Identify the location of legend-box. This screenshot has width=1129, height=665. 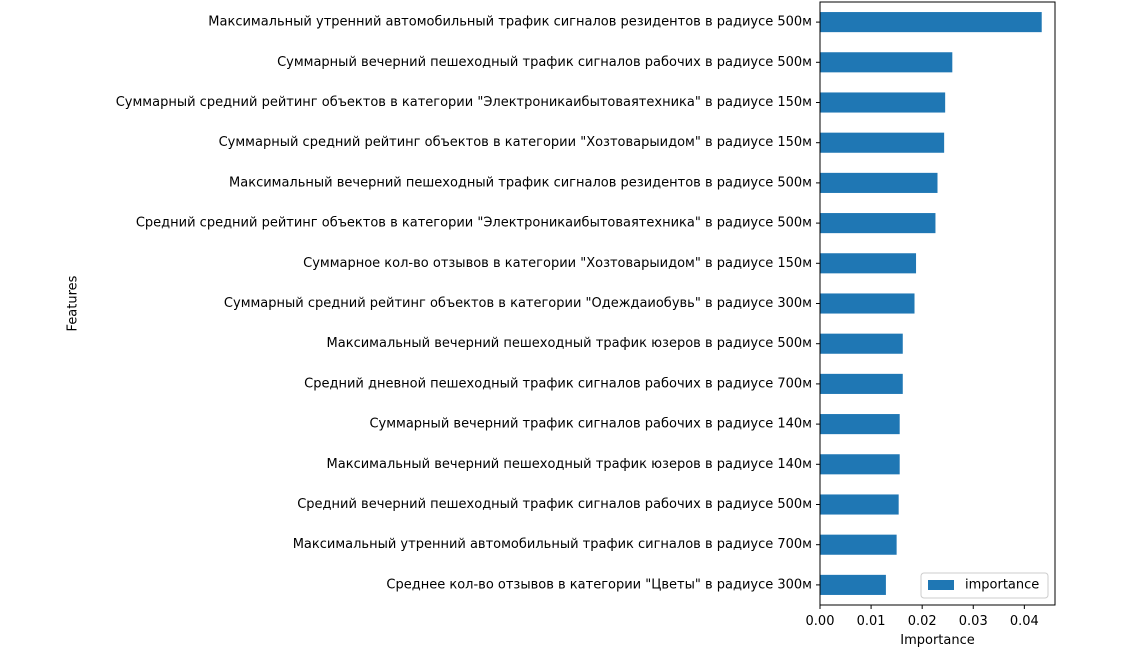
(984, 585).